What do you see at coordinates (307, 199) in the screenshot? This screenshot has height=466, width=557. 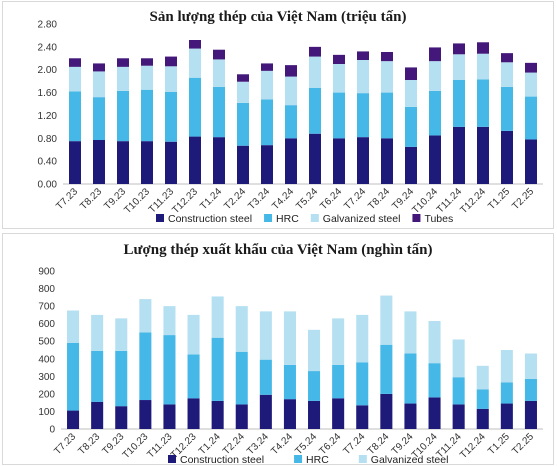 I see `x-tick-label: T5.24` at bounding box center [307, 199].